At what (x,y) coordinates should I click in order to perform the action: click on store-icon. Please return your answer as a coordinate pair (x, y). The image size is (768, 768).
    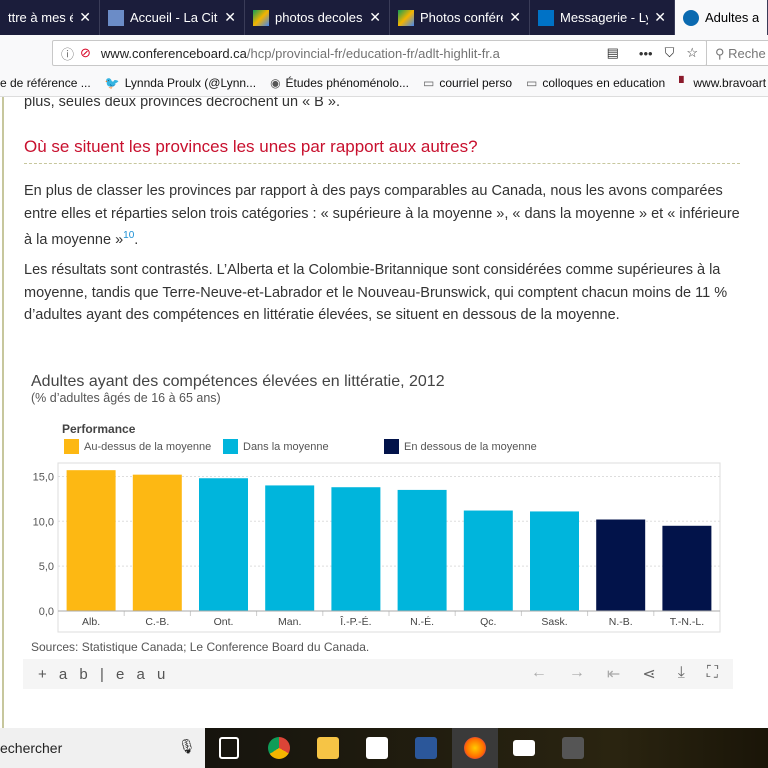
    Looking at the image, I should click on (377, 748).